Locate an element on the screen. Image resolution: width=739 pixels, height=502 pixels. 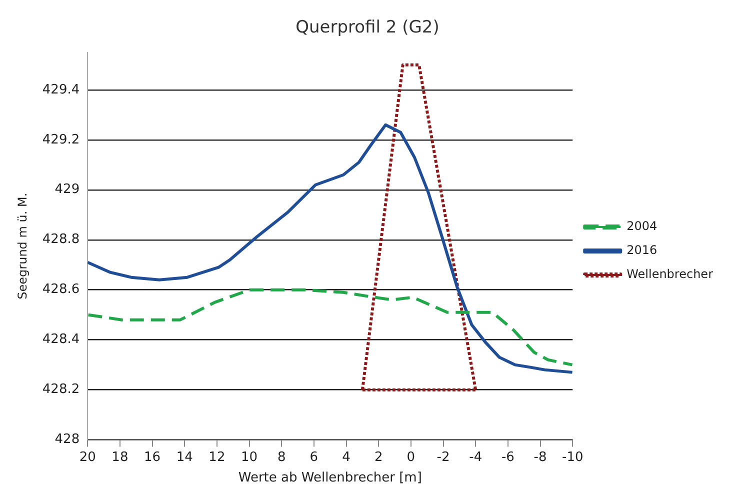
x-tick-label: -4 is located at coordinates (475, 457).